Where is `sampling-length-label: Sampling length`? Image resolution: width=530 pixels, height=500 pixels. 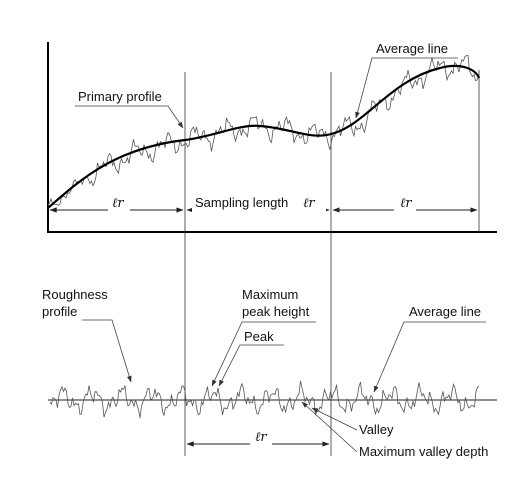 sampling-length-label: Sampling length is located at coordinates (241, 202).